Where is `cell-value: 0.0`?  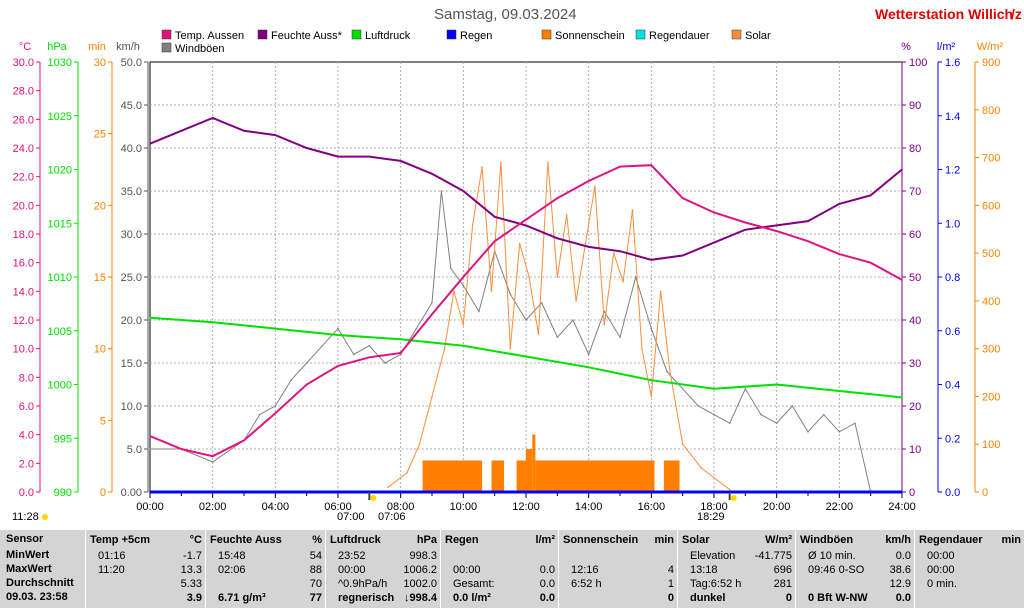 cell-value: 0.0 is located at coordinates (903, 598).